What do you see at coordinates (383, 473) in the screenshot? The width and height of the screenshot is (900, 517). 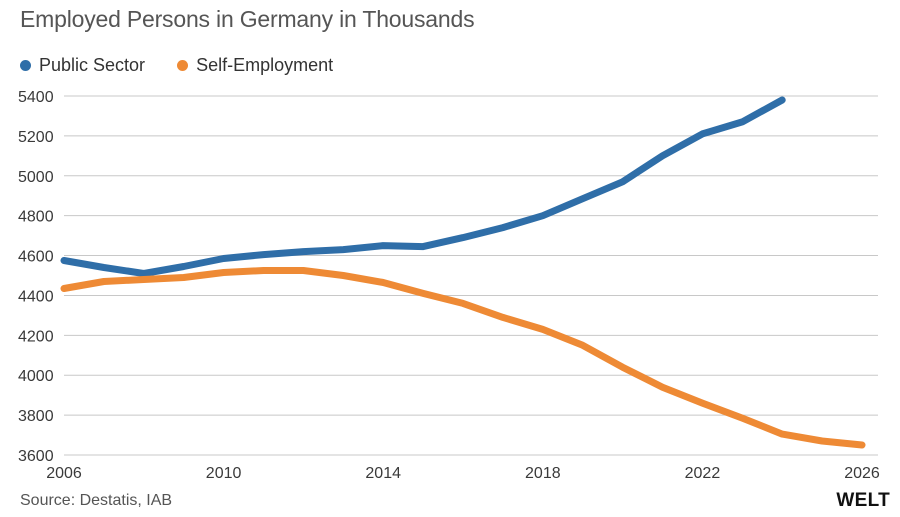 I see `x-tick-label-2014: 2014` at bounding box center [383, 473].